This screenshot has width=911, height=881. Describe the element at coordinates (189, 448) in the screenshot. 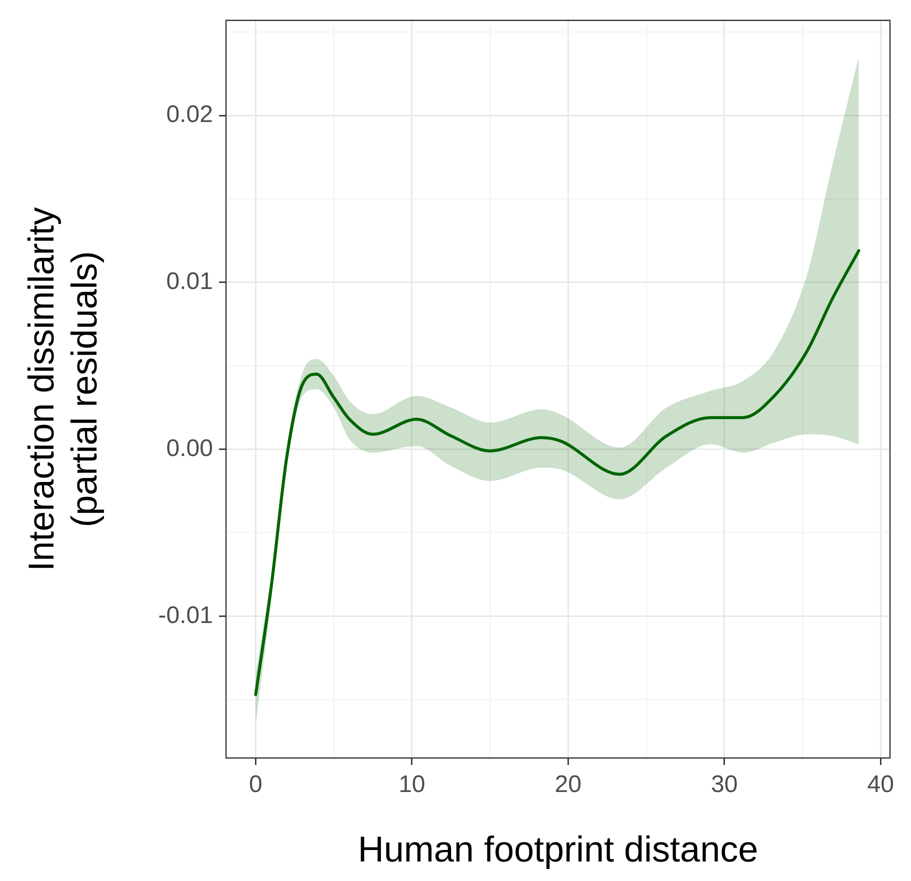

I see `y-tick-label: 0.00` at that location.